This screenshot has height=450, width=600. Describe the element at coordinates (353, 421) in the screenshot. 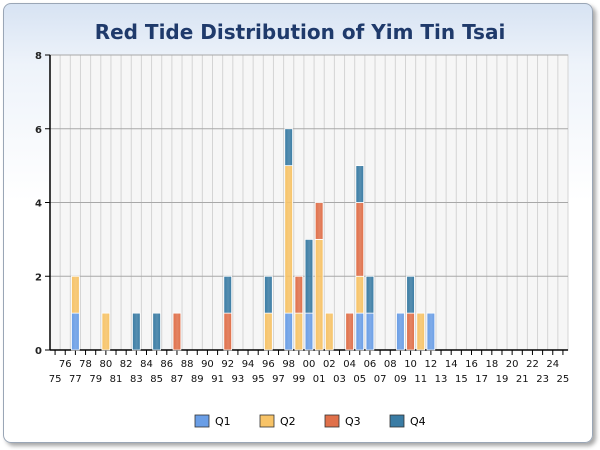

I see `legend-label: Q3` at that location.